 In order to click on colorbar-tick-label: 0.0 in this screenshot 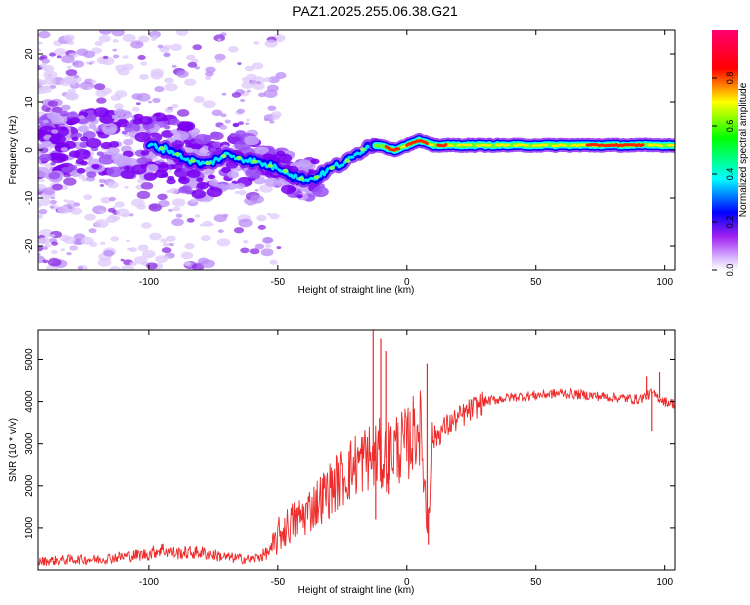, I will do `click(730, 270)`.